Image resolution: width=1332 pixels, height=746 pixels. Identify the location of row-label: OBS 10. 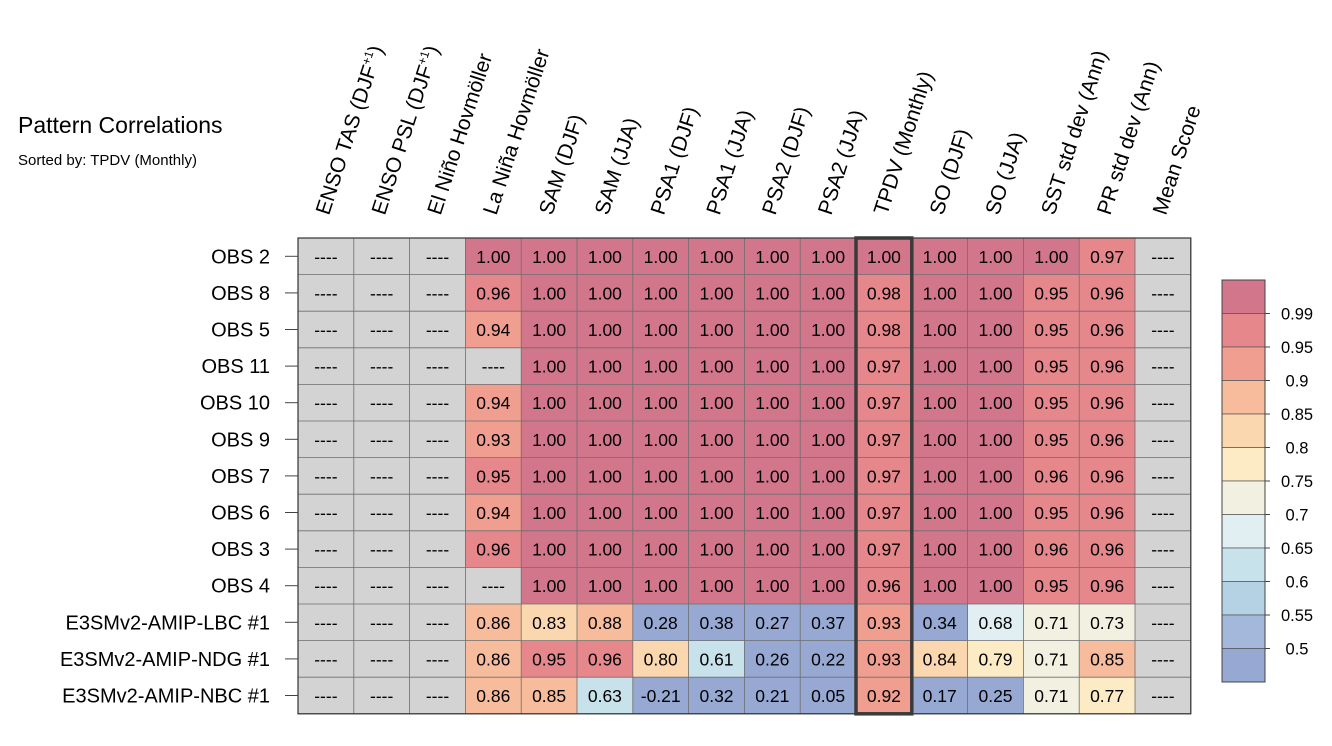
(235, 404).